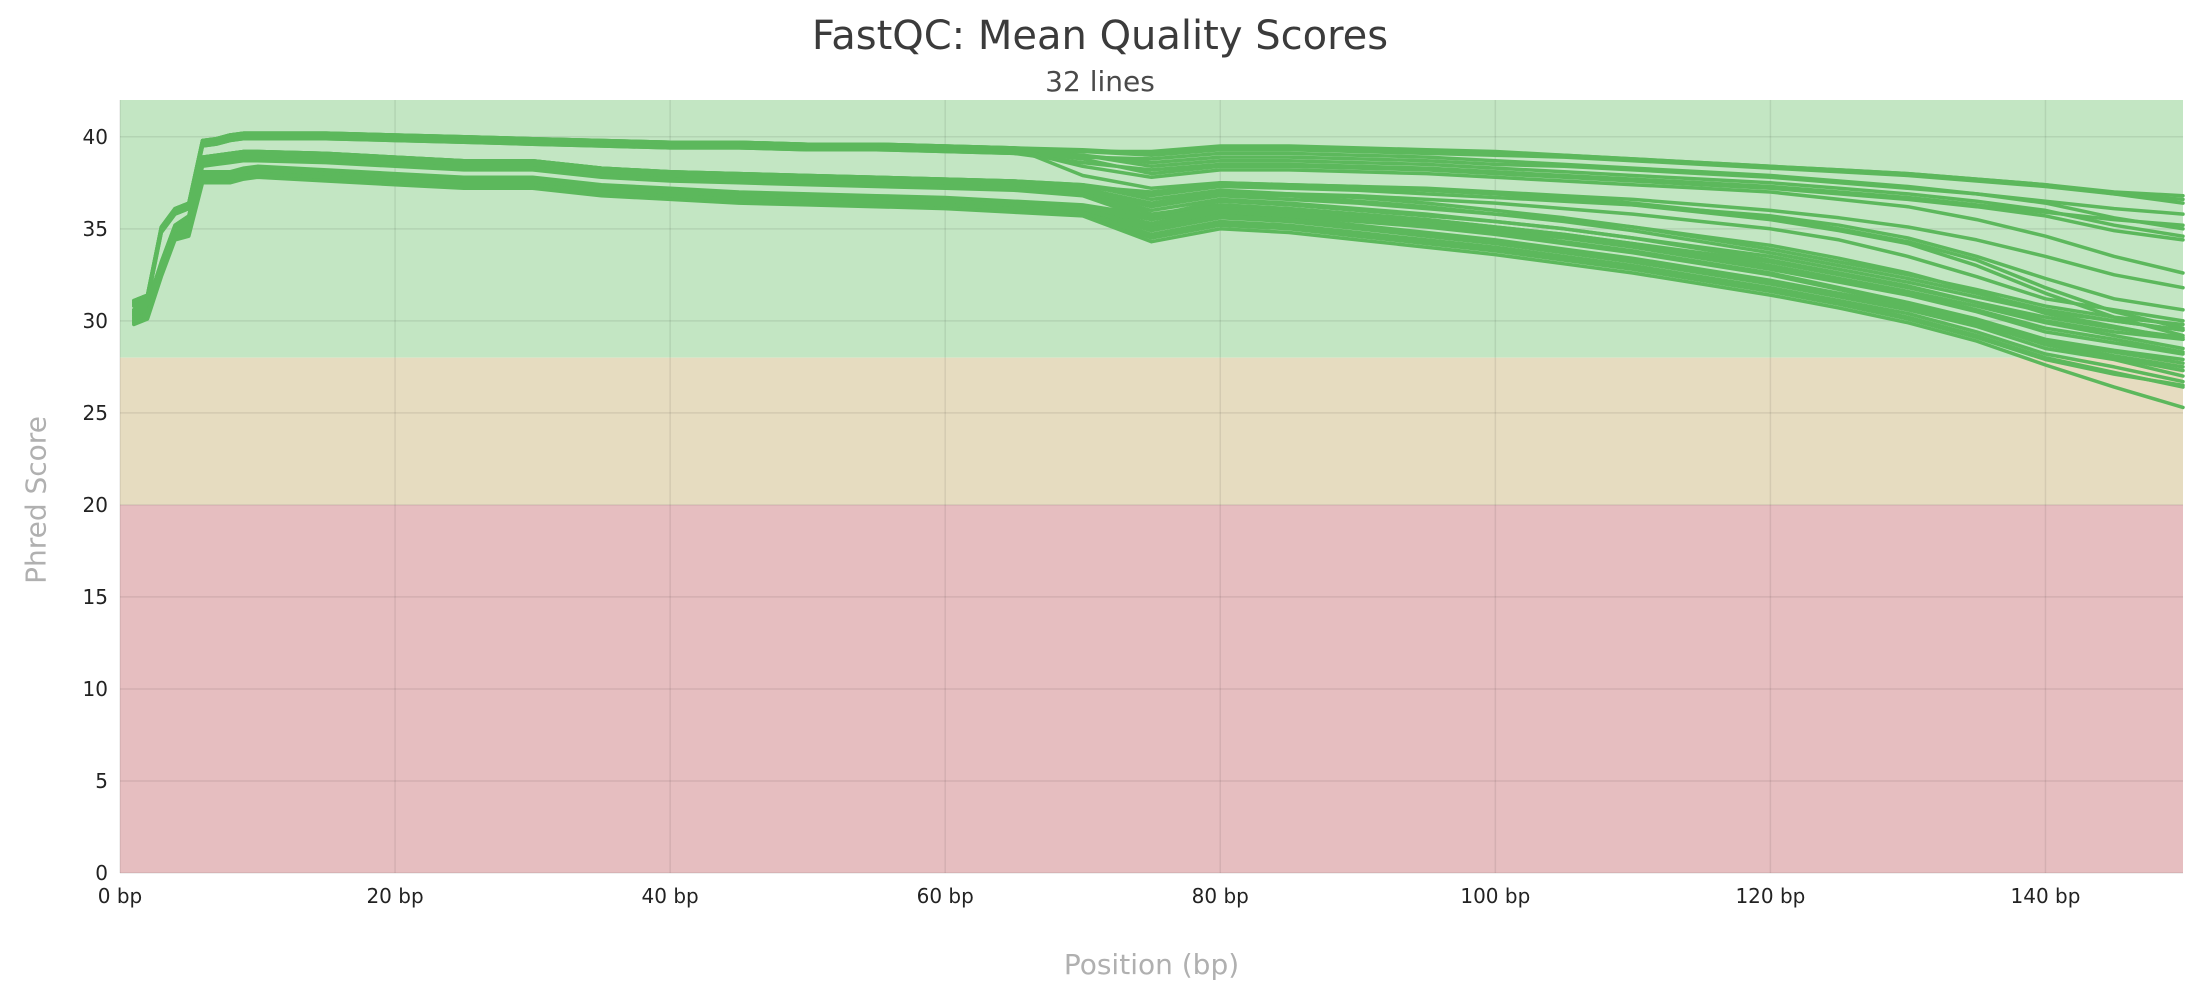  Describe the element at coordinates (95, 413) in the screenshot. I see `y-tick-label: 25` at that location.